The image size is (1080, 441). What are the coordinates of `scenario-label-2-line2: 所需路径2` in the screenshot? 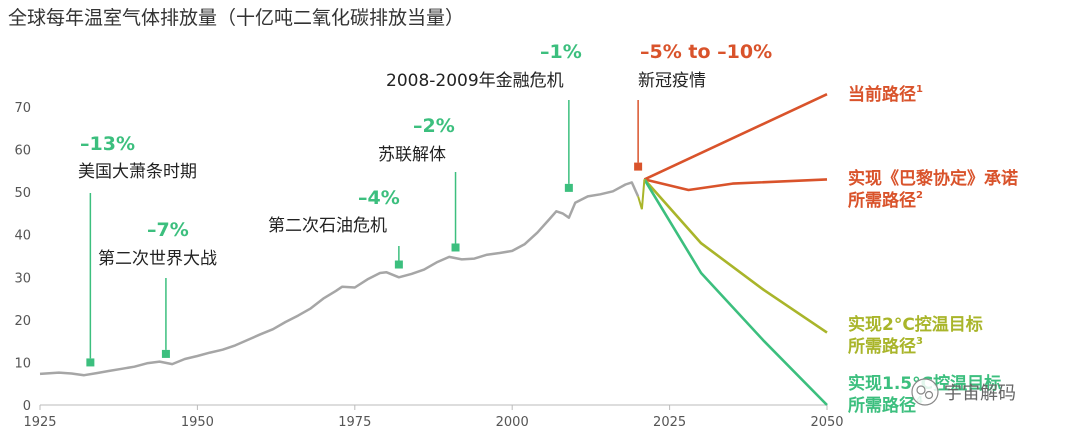 It's located at (885, 200).